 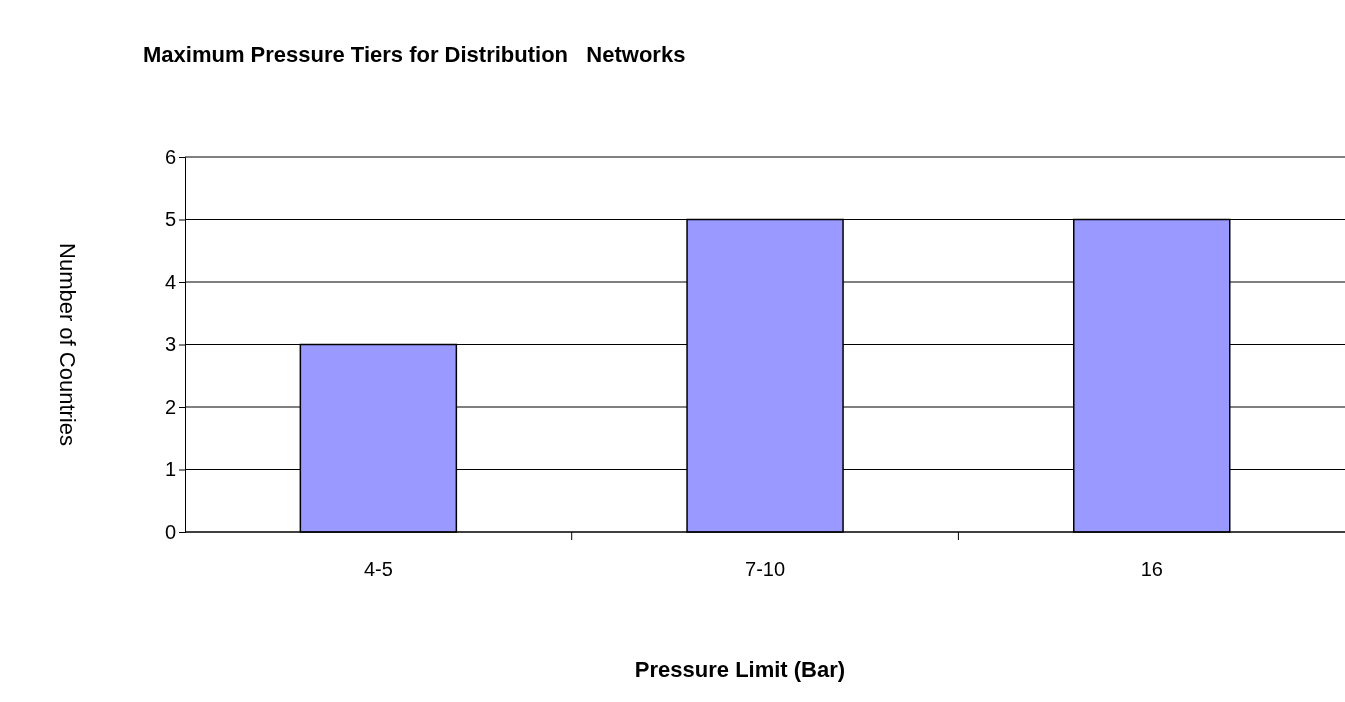 I want to click on x-axis-title: Pressure Limit (Bar), so click(x=740, y=669).